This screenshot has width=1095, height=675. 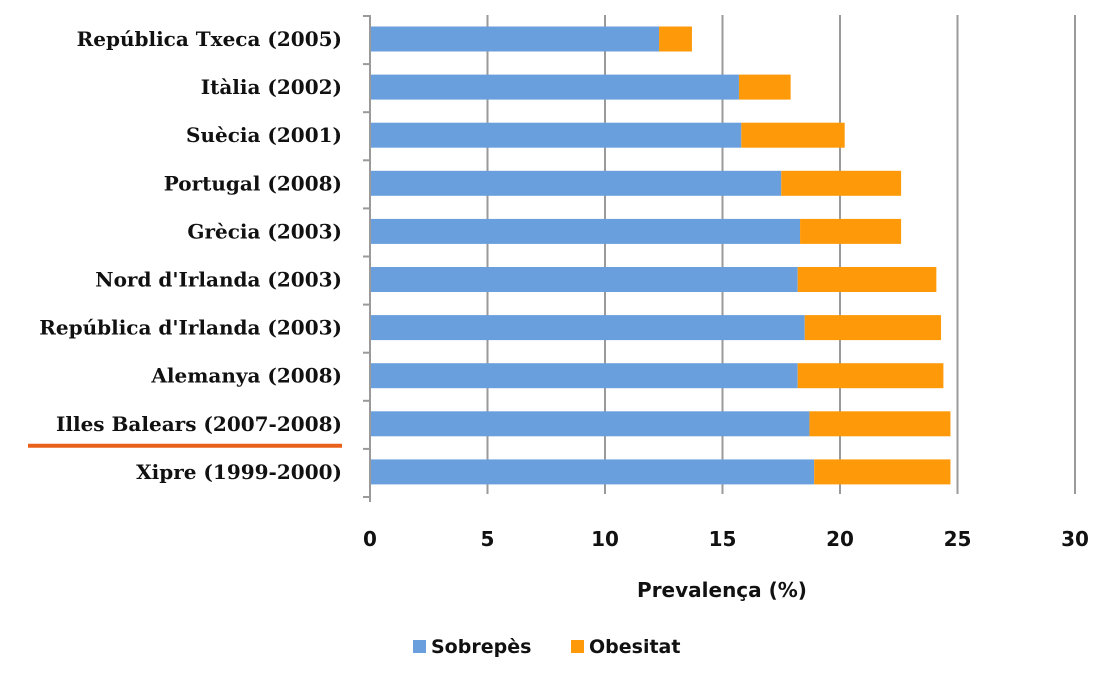 What do you see at coordinates (370, 539) in the screenshot?
I see `x-tick-0: 0` at bounding box center [370, 539].